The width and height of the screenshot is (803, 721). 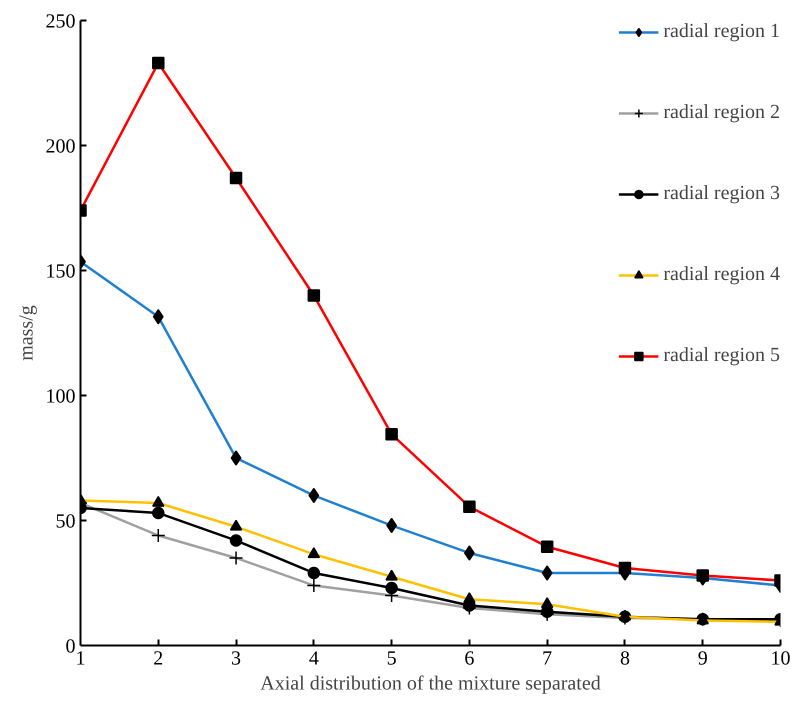 What do you see at coordinates (469, 659) in the screenshot?
I see `x-tick-label: 6` at bounding box center [469, 659].